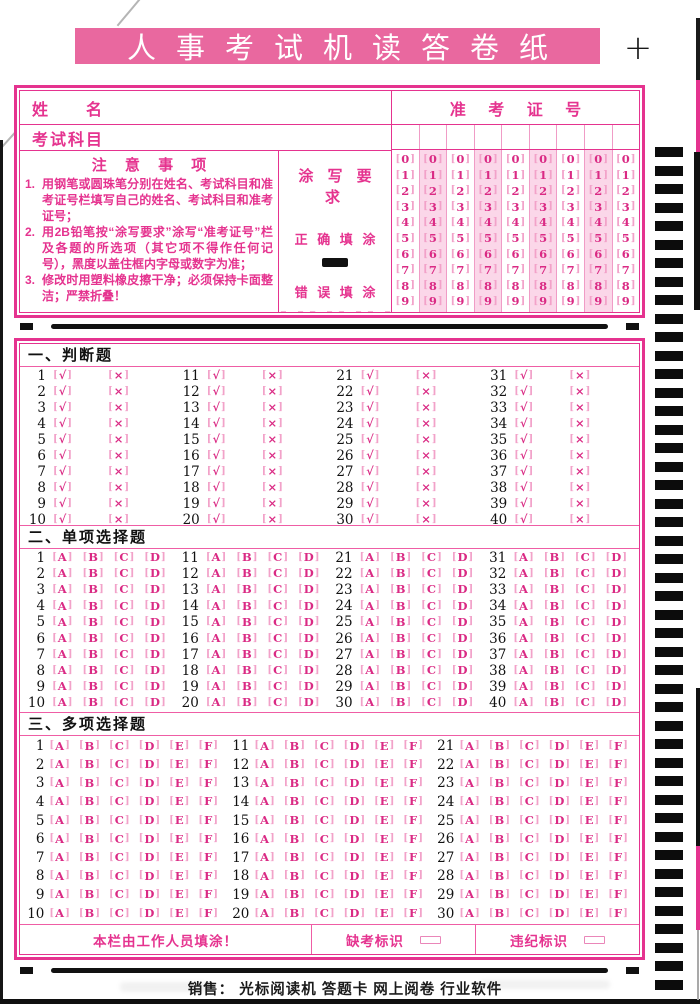 This screenshot has height=1004, width=700. I want to click on option-bubble-0: [0], so click(570, 159).